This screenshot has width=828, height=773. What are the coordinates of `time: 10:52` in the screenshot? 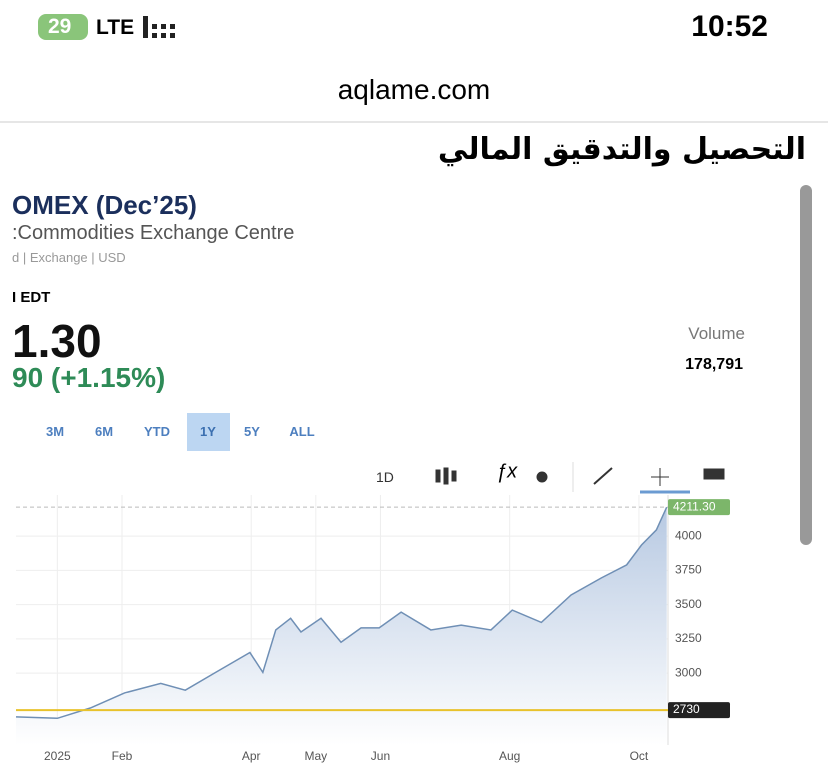 It's located at (729, 26).